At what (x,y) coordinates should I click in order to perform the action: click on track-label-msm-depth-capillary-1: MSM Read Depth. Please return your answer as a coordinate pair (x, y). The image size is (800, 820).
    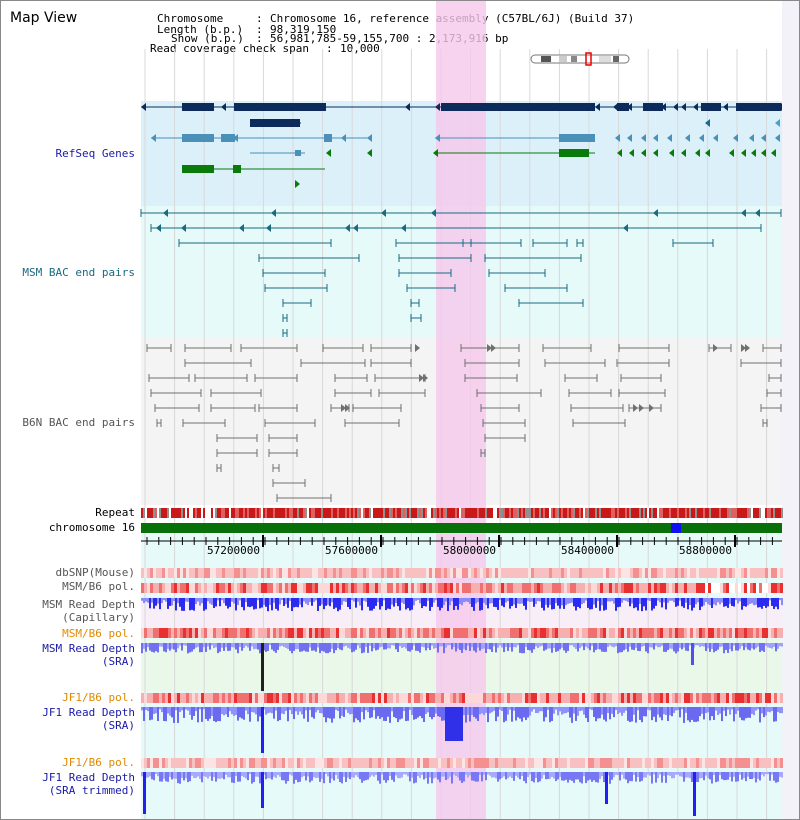
    Looking at the image, I should click on (88, 604).